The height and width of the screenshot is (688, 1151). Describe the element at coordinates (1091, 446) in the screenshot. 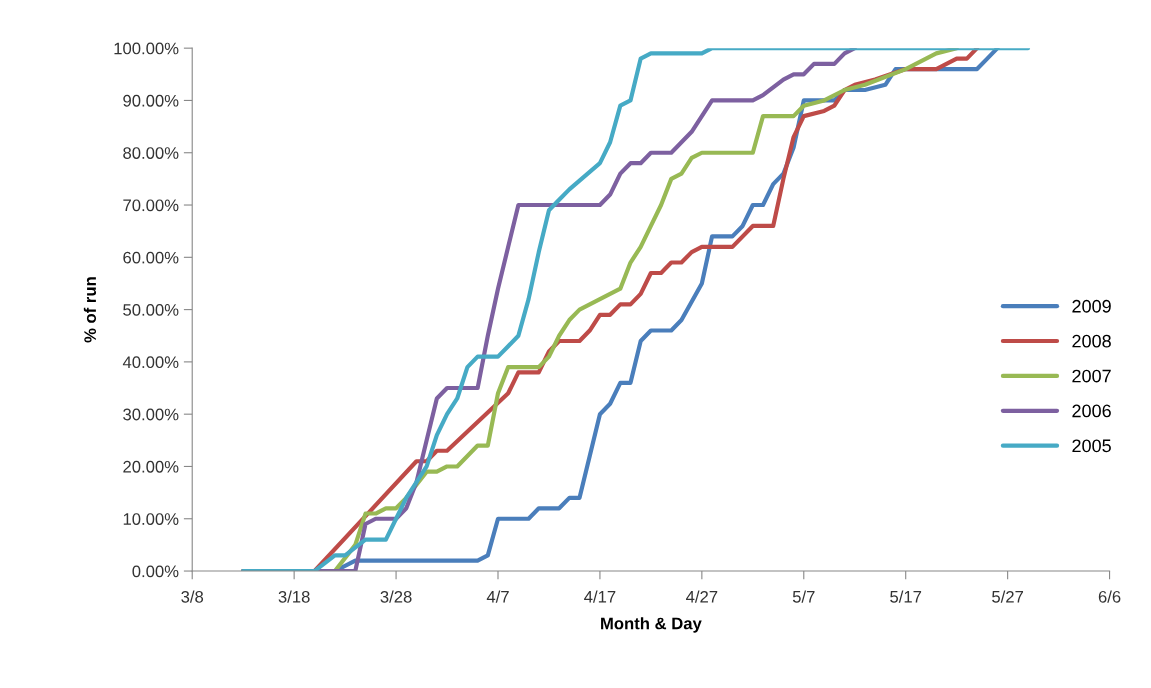

I see `legend-label: 2005` at that location.